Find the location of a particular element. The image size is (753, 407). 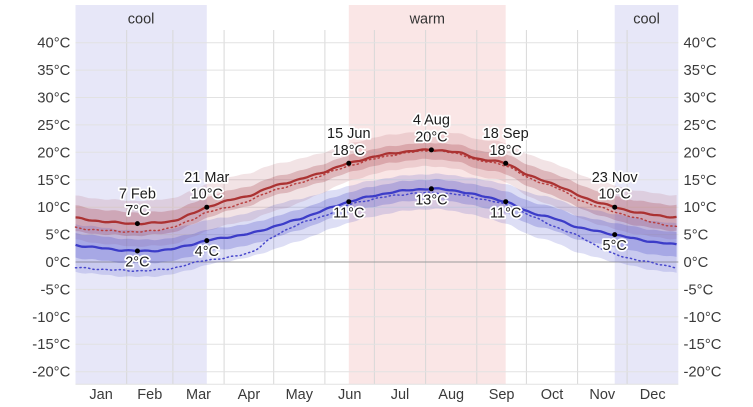

svg-text: 2°C is located at coordinates (137, 263).